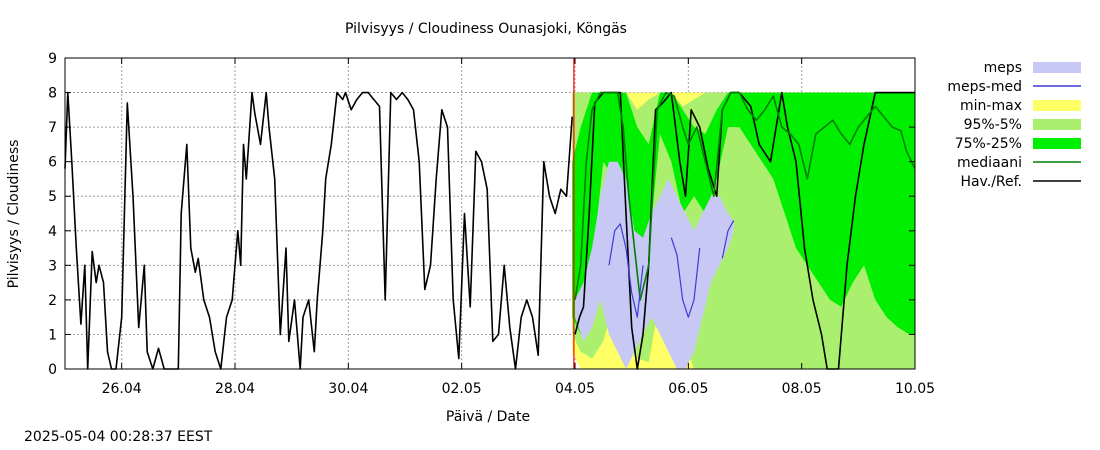 Image resolution: width=1100 pixels, height=450 pixels. What do you see at coordinates (1003, 68) in the screenshot?
I see `legend-label-meps: meps` at bounding box center [1003, 68].